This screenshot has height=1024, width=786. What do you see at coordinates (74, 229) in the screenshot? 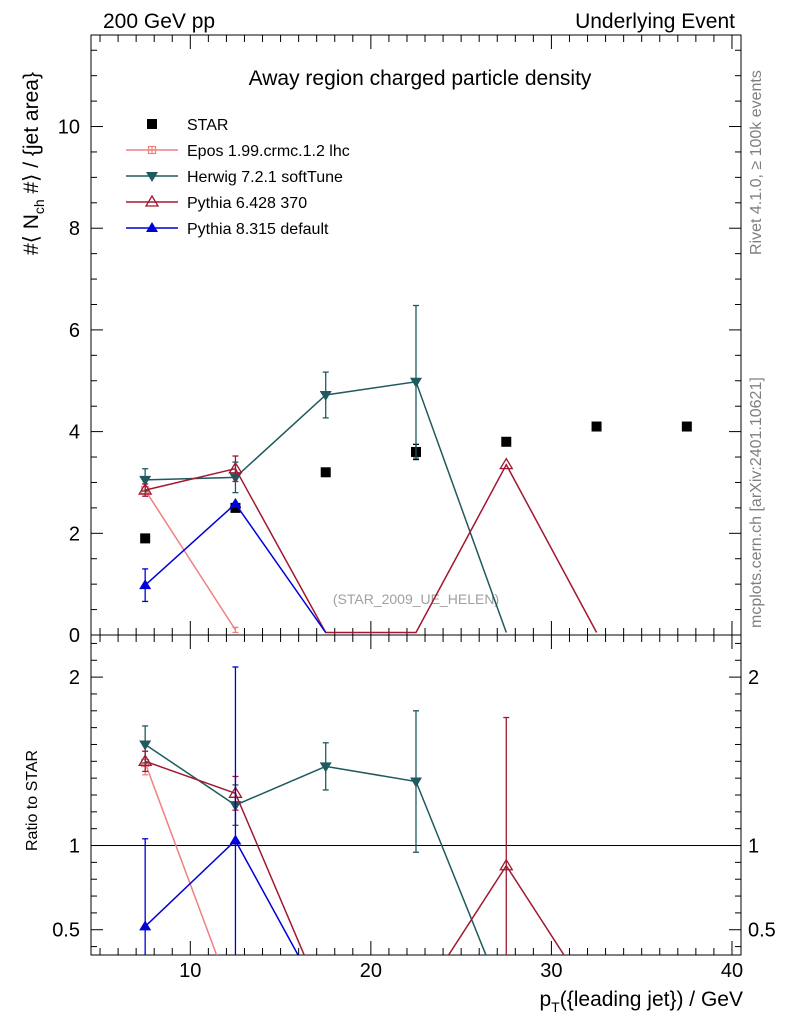
I see `main-ytick-label: 8` at bounding box center [74, 229].